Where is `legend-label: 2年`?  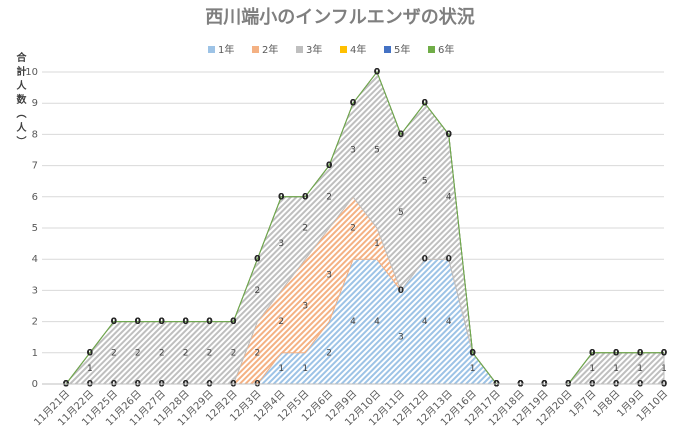 legend-label: 2年 is located at coordinates (270, 49).